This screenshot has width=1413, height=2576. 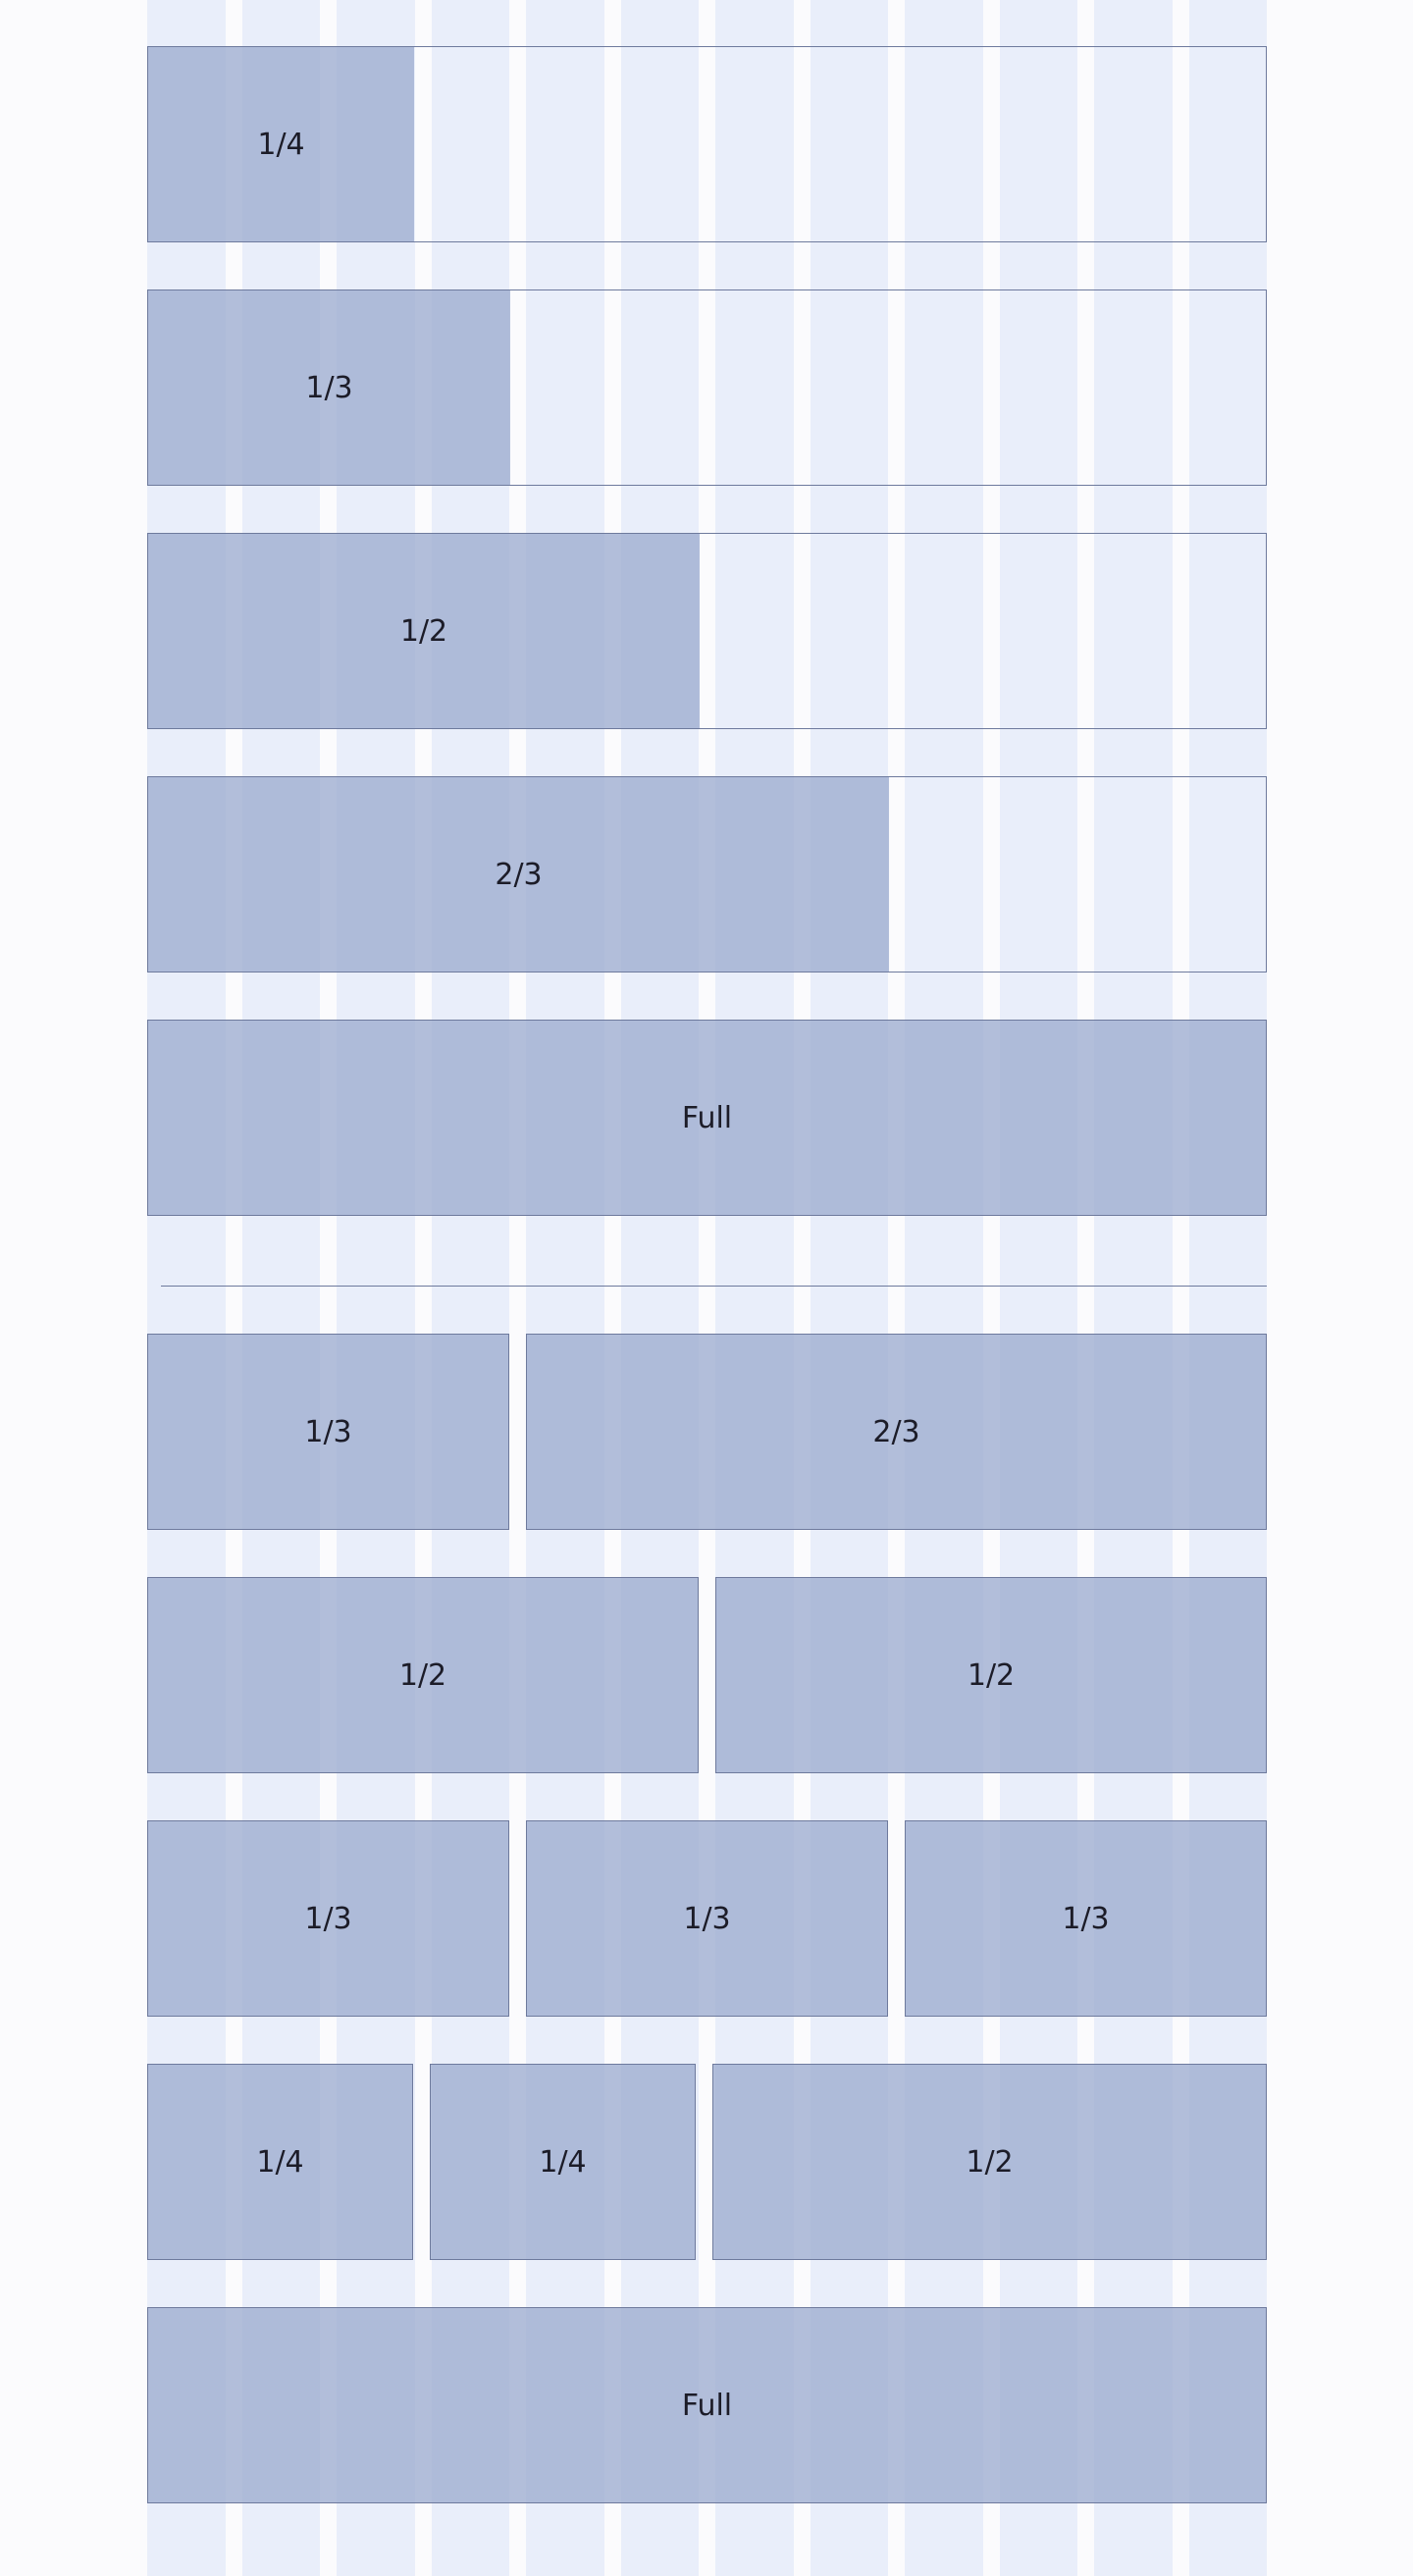 I want to click on single-row-two-thirds: 2/3, so click(x=707, y=874).